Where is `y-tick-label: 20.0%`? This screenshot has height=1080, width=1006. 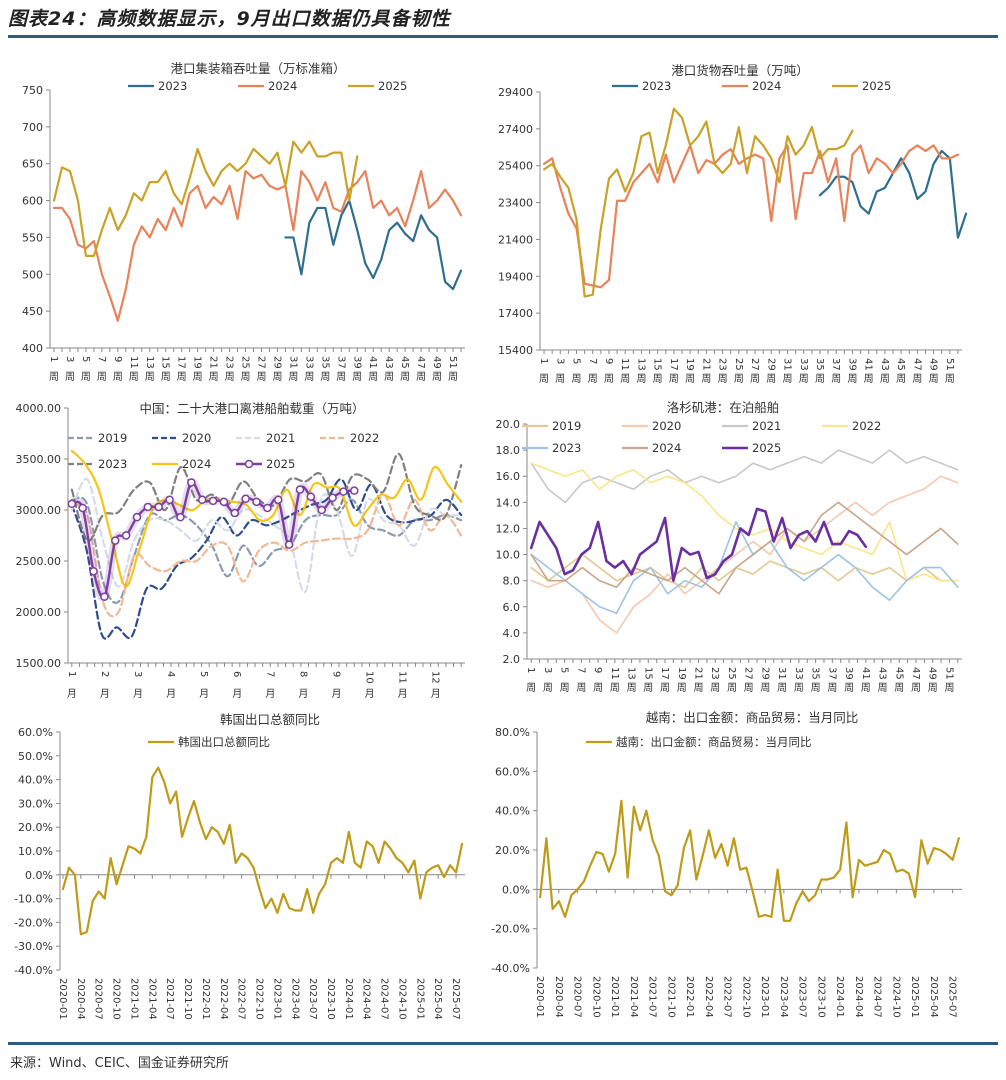 y-tick-label: 20.0% is located at coordinates (35, 827).